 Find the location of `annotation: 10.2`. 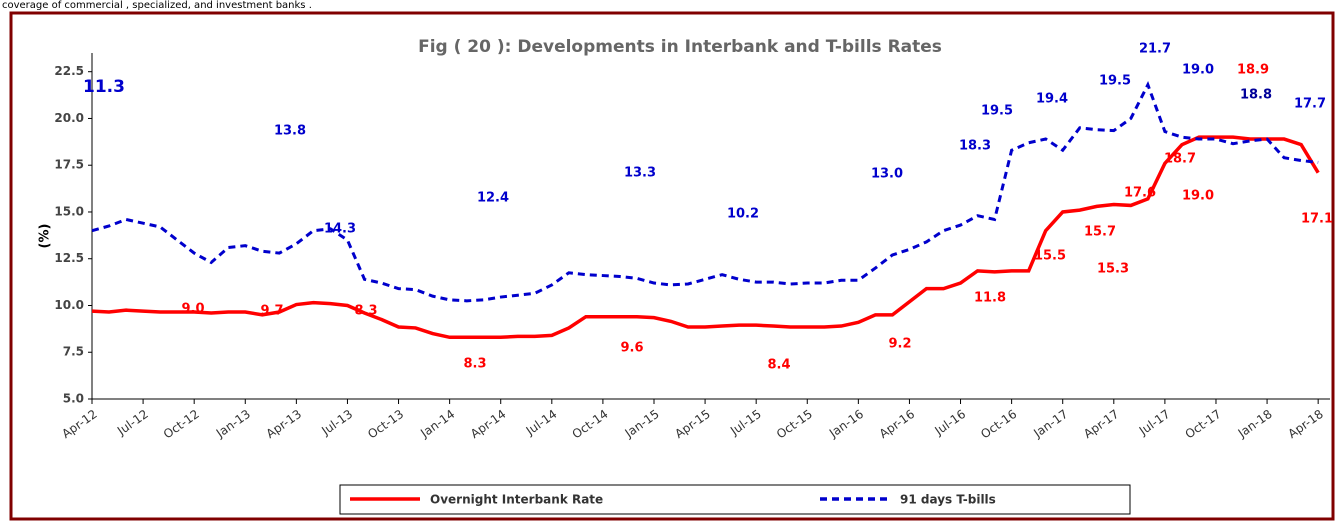

annotation: 10.2 is located at coordinates (743, 214).